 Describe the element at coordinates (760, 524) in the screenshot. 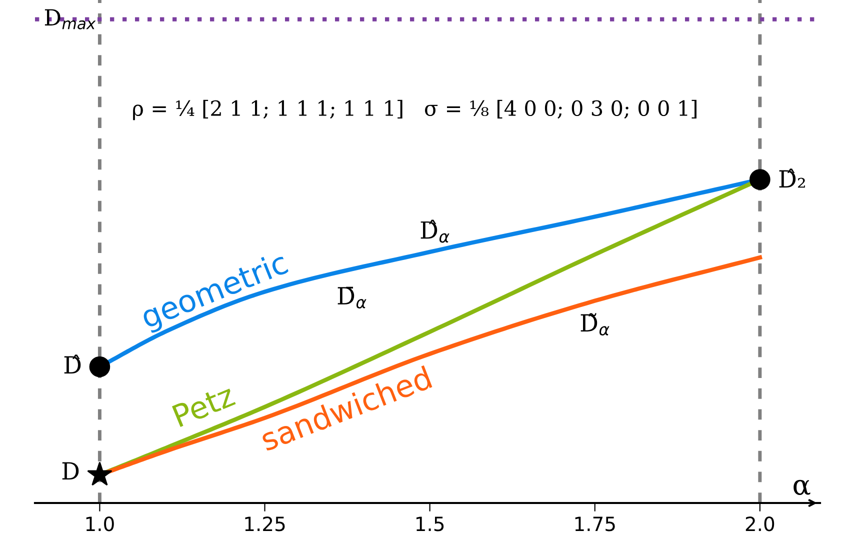

I see `x-tick-label: 2.0` at that location.